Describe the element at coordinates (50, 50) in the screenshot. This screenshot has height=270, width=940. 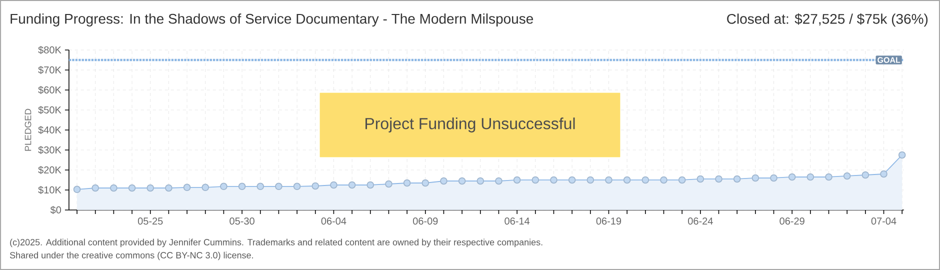
I see `y-tick-label: $80K` at that location.